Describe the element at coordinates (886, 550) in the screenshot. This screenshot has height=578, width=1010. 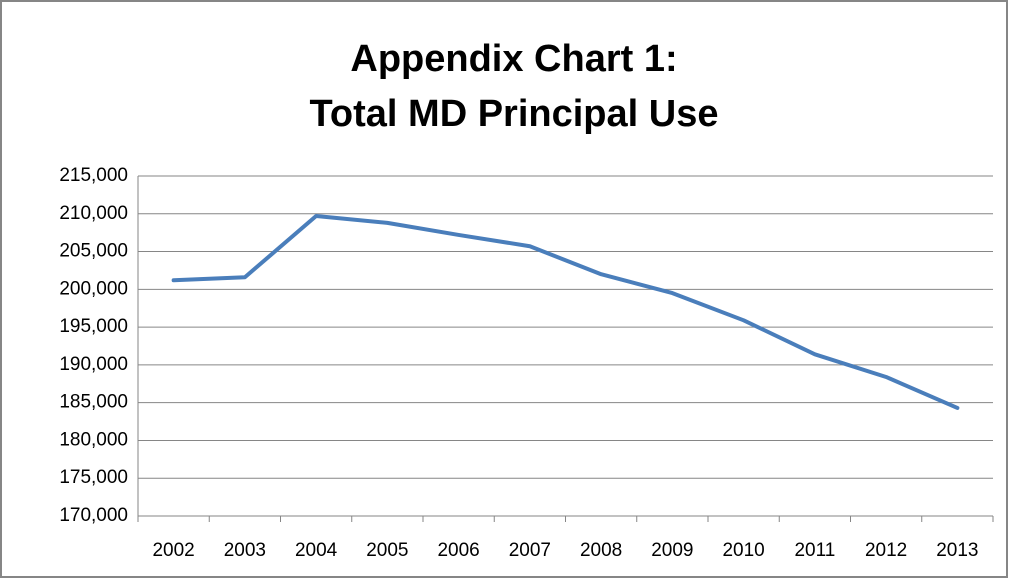
I see `x-tick-label: 2012` at that location.